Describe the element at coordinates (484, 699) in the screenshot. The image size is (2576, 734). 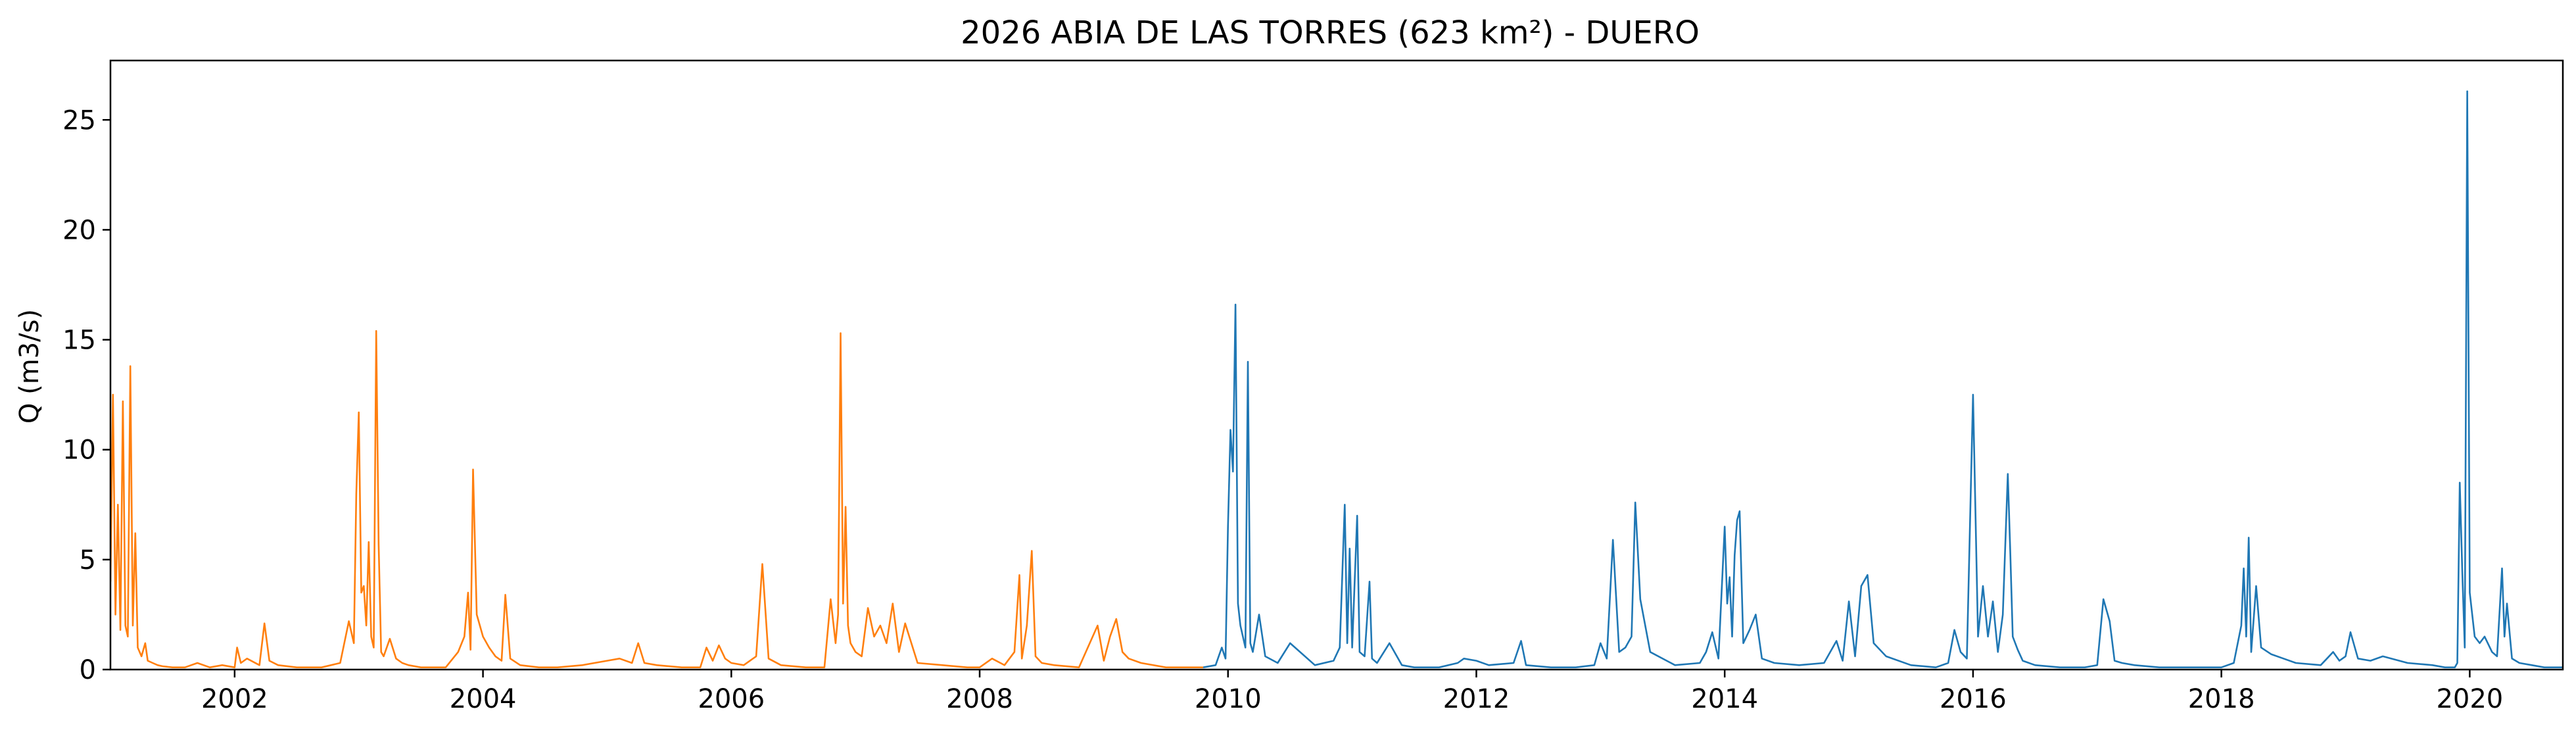
I see `x-tick-label: 2004` at that location.